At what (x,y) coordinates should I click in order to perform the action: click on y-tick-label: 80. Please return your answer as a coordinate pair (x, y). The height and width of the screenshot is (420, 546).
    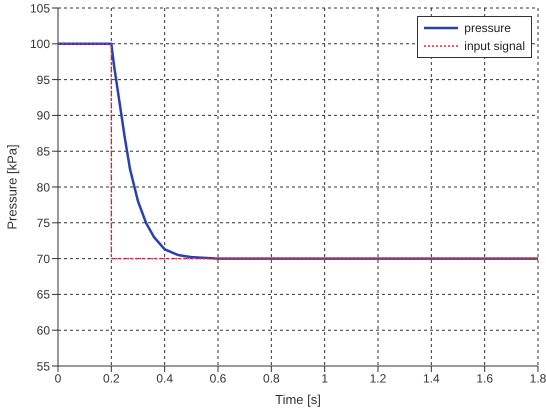
    Looking at the image, I should click on (43, 187).